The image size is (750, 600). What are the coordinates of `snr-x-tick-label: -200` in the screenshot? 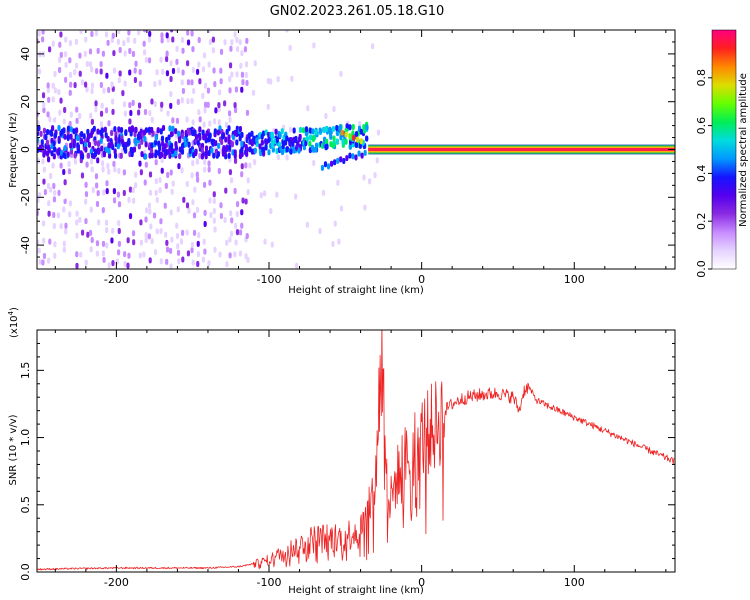 It's located at (116, 582).